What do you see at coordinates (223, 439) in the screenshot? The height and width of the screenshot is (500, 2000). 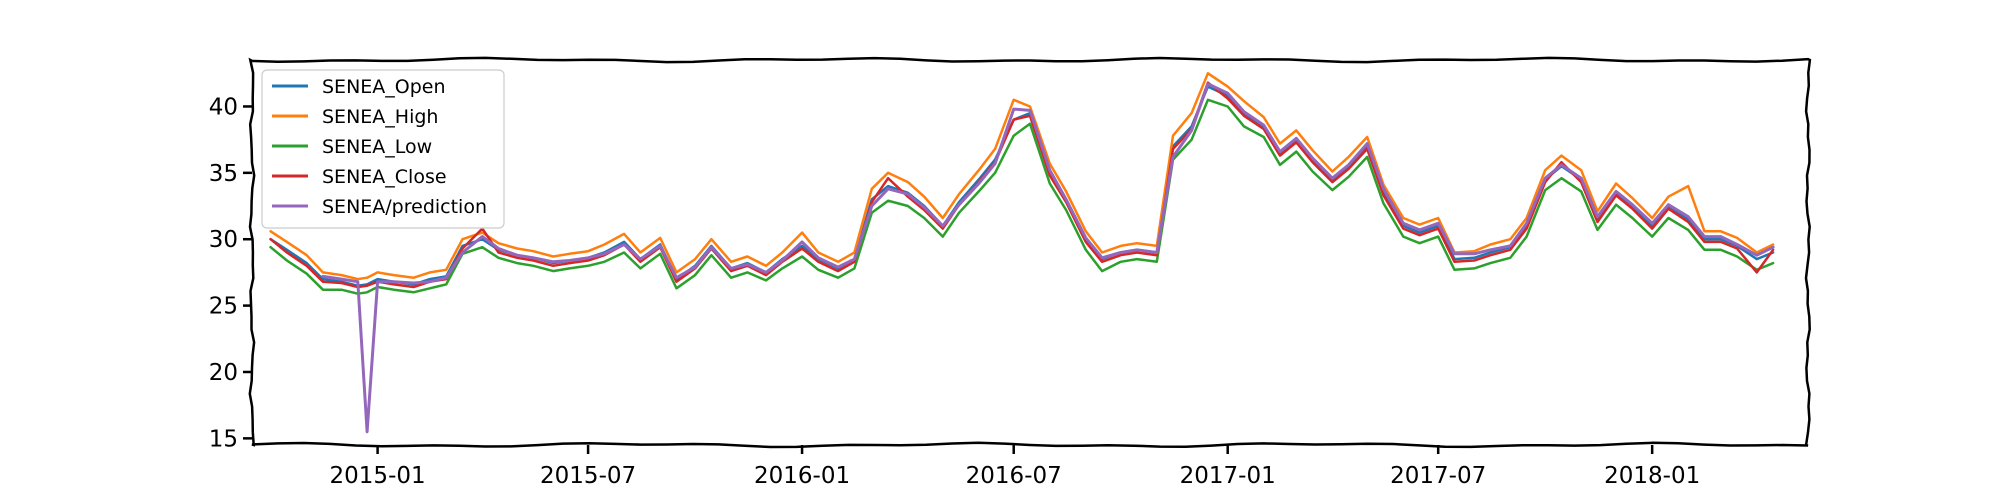 I see `y-tick-label: 15` at bounding box center [223, 439].